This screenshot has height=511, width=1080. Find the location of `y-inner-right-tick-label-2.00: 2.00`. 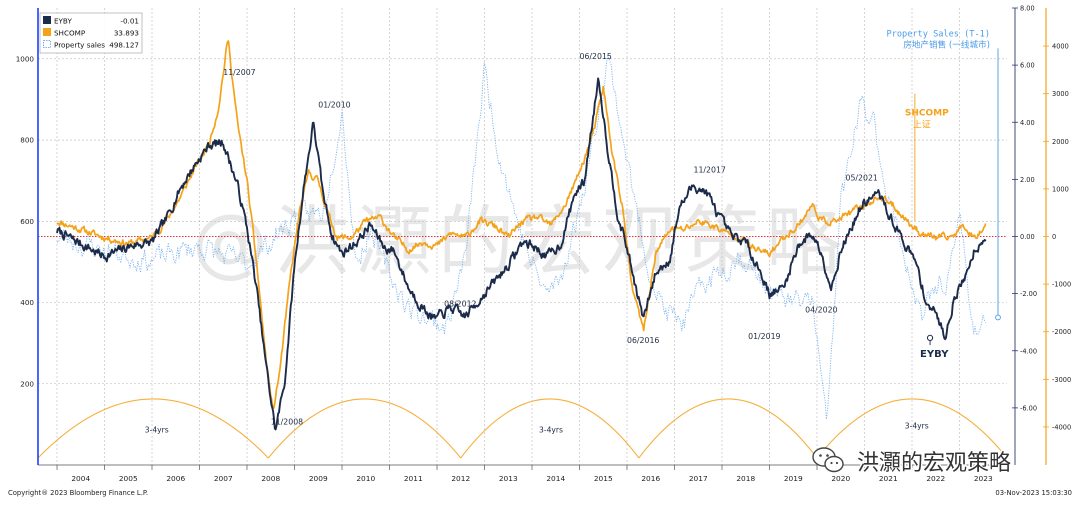

y-inner-right-tick-label-2.00: 2.00 is located at coordinates (1027, 180).